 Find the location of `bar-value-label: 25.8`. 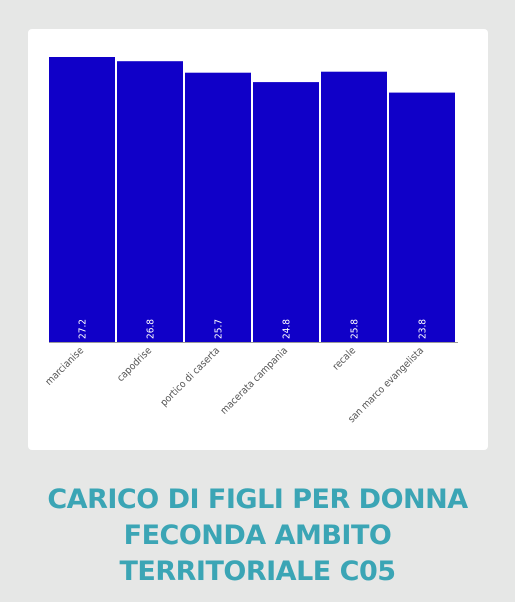

bar-value-label: 25.8 is located at coordinates (355, 329).